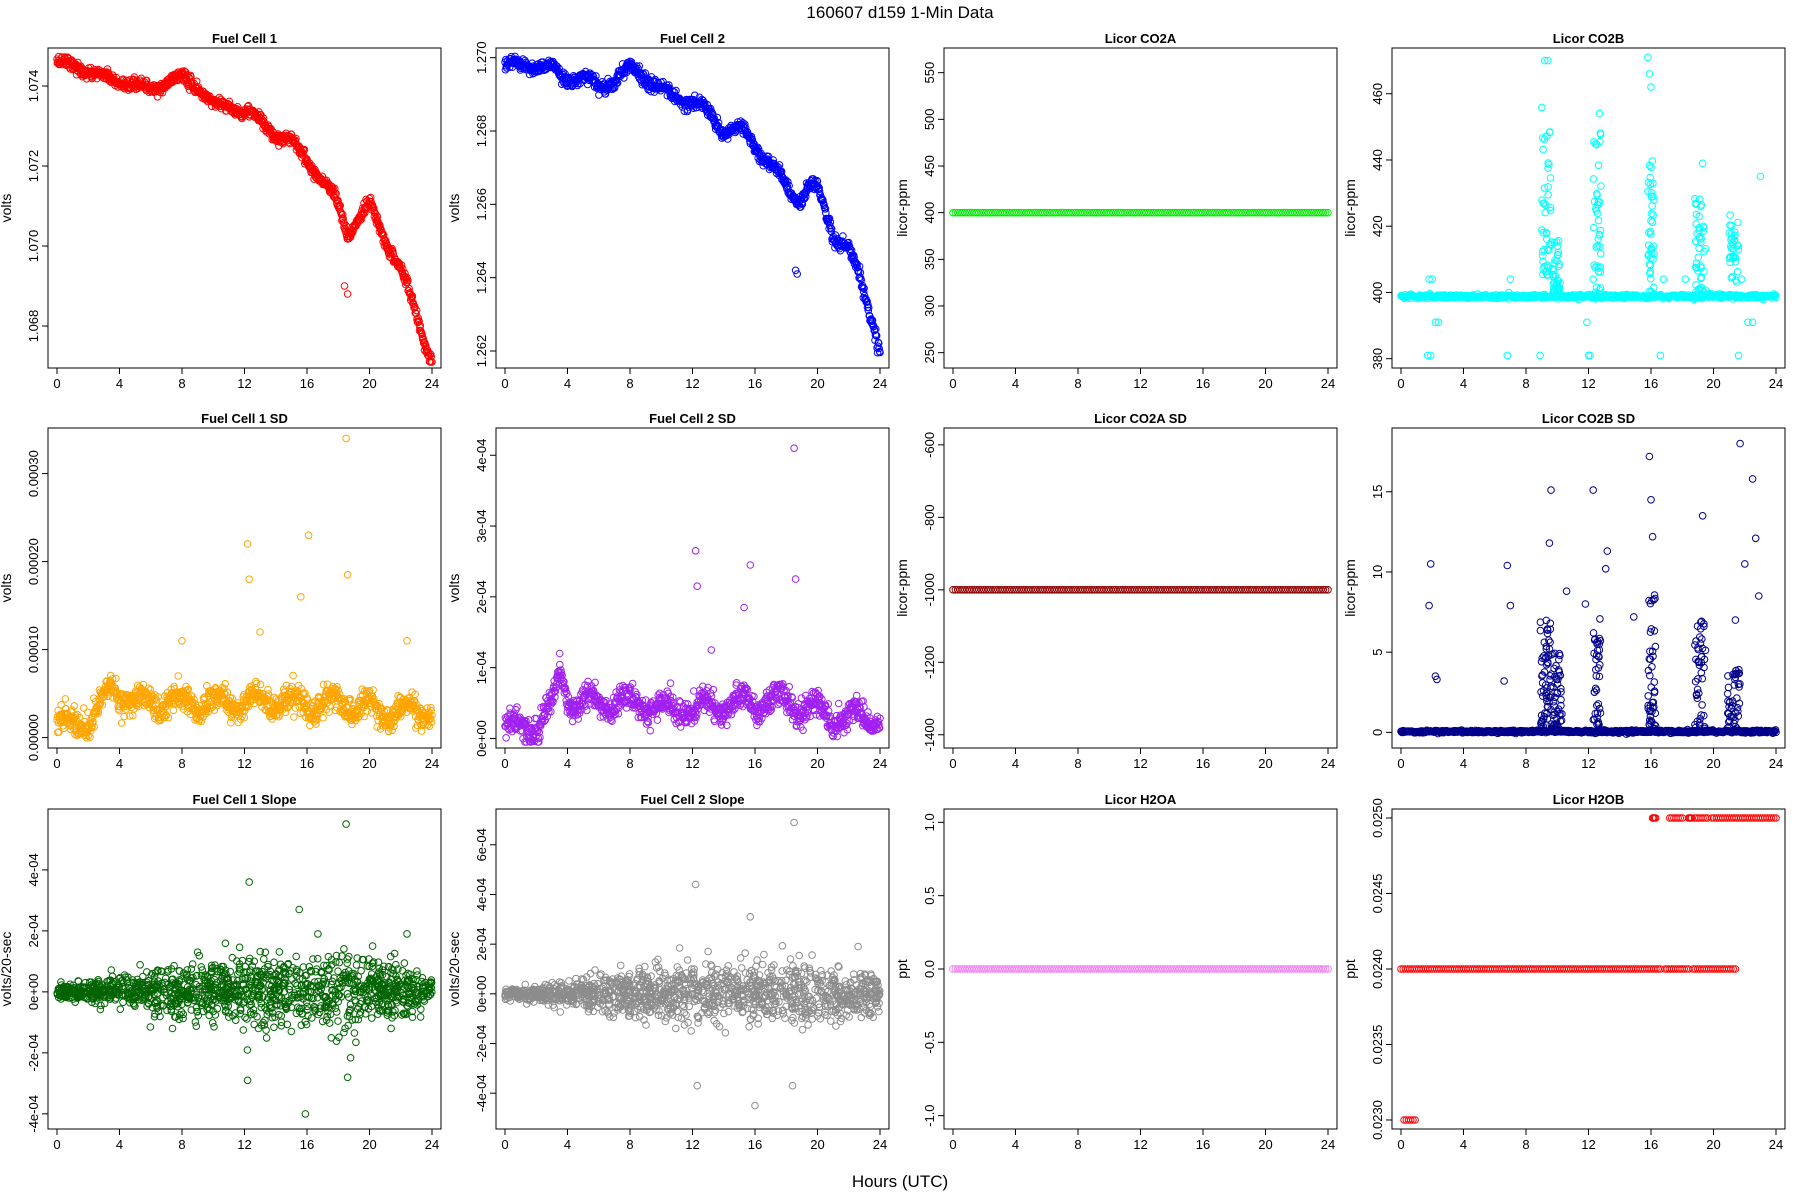 The width and height of the screenshot is (1800, 1200). What do you see at coordinates (1141, 38) in the screenshot?
I see `chart-title: Licor CO2A` at bounding box center [1141, 38].